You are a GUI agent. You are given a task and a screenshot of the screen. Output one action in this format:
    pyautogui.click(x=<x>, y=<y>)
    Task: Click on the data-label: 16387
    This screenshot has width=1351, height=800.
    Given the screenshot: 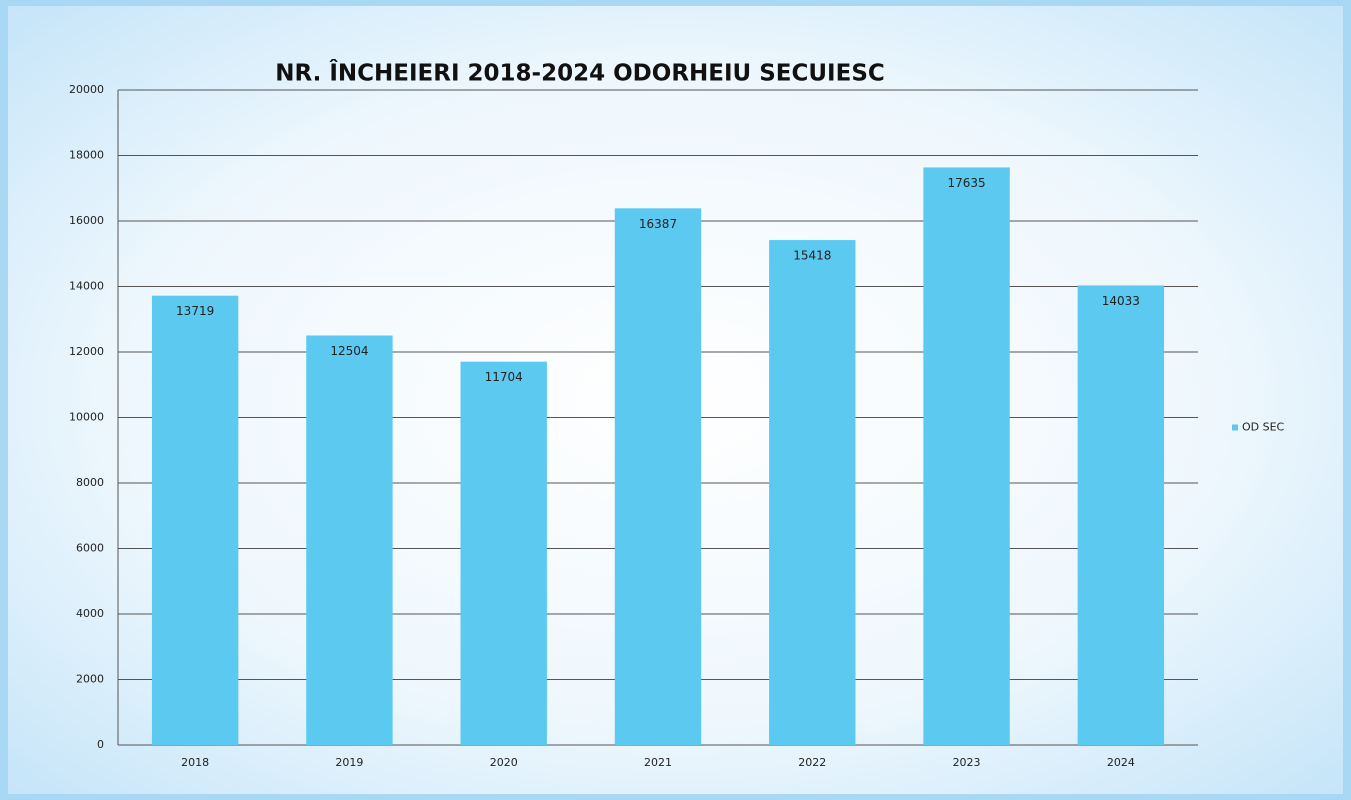 What is the action you would take?
    pyautogui.click(x=658, y=224)
    